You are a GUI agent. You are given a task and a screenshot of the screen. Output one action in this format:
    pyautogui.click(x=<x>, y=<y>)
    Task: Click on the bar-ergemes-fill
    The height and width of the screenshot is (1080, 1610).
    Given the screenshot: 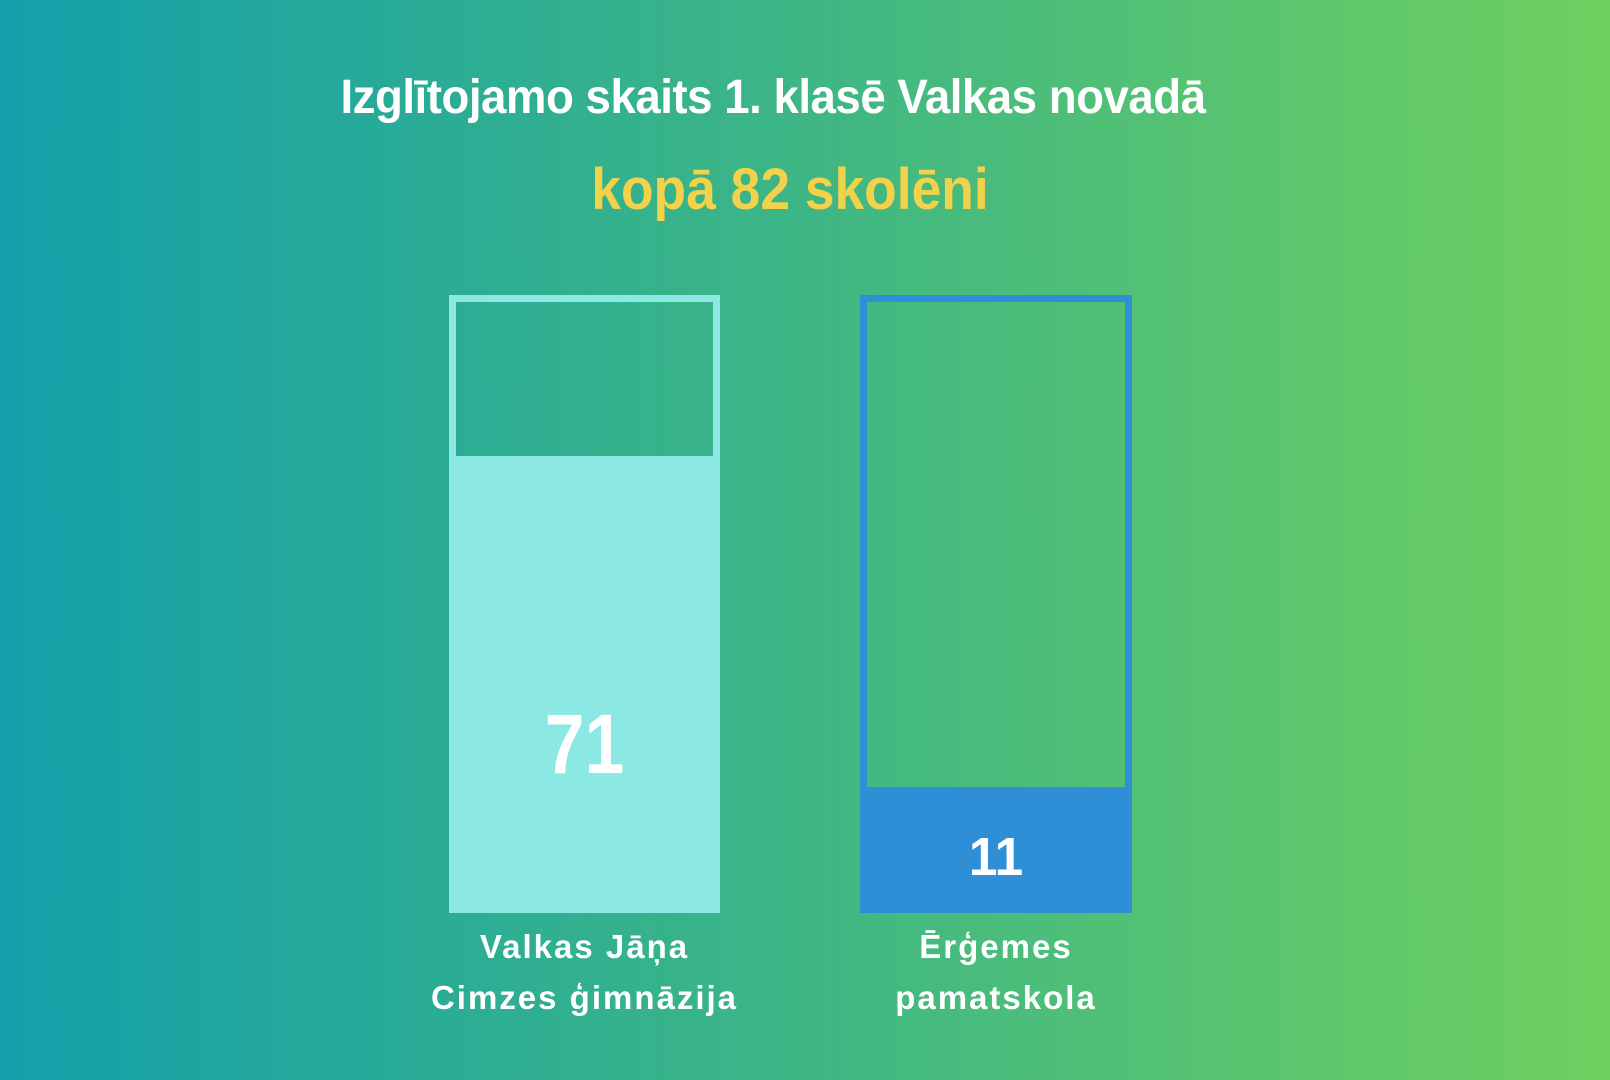 What is the action you would take?
    pyautogui.click(x=996, y=846)
    